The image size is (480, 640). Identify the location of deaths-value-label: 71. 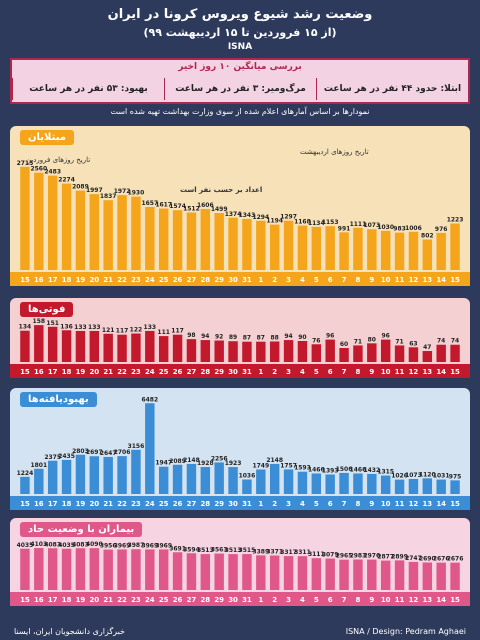
(399, 341).